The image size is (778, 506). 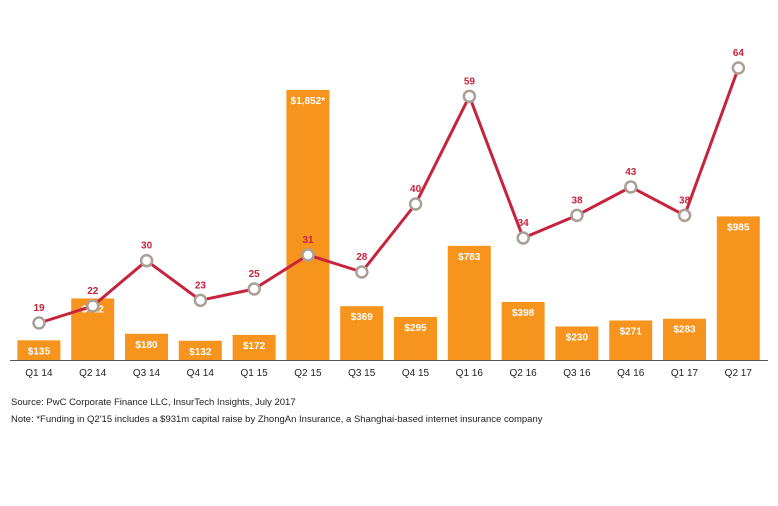 What do you see at coordinates (685, 373) in the screenshot?
I see `x-tick-label: Q1 17` at bounding box center [685, 373].